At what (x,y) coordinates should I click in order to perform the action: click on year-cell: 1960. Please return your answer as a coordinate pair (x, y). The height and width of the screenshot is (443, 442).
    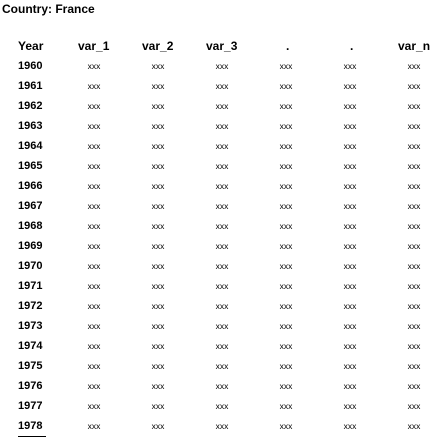
    Looking at the image, I should click on (30, 66).